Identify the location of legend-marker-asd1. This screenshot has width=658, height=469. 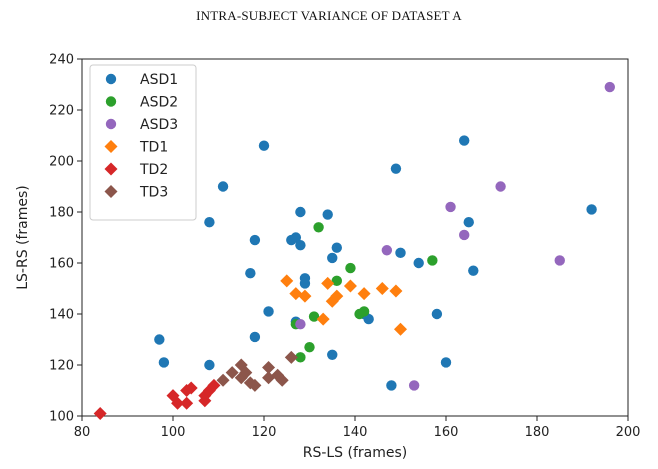
(111, 79).